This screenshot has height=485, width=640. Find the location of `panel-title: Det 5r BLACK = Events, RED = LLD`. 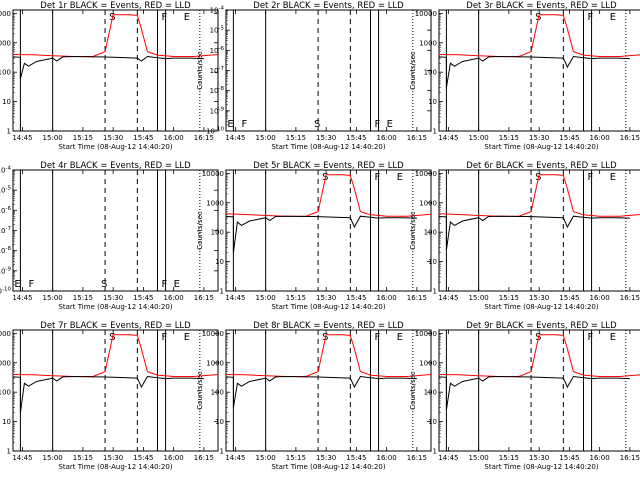

panel-title: Det 5r BLACK = Events, RED = LLD is located at coordinates (328, 166).